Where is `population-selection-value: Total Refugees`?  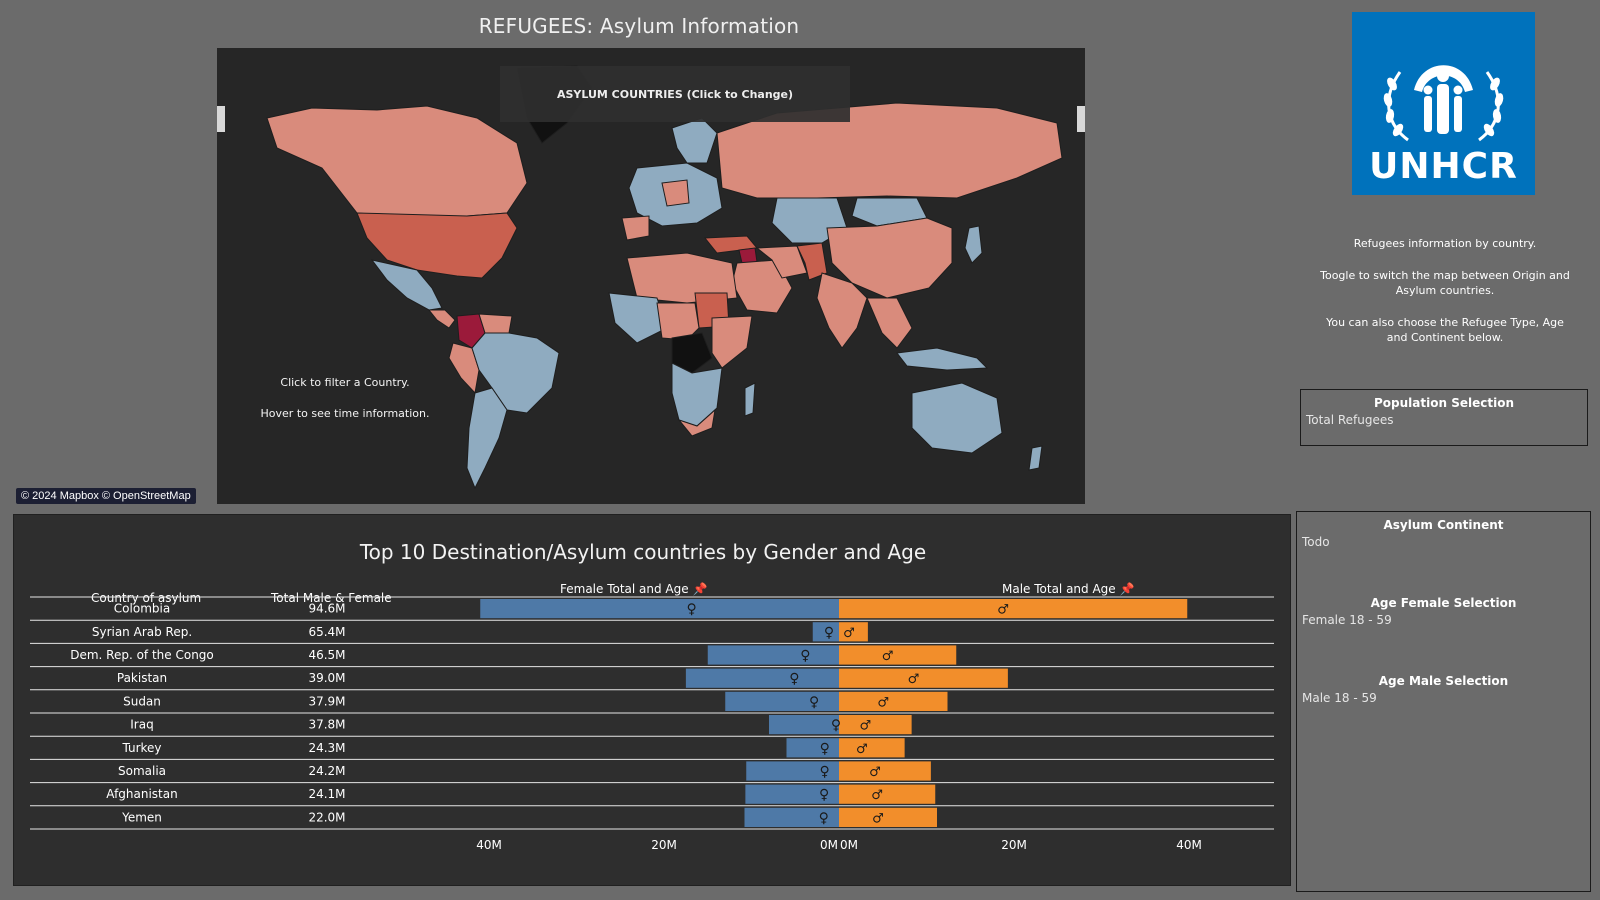 population-selection-value: Total Refugees is located at coordinates (1350, 420).